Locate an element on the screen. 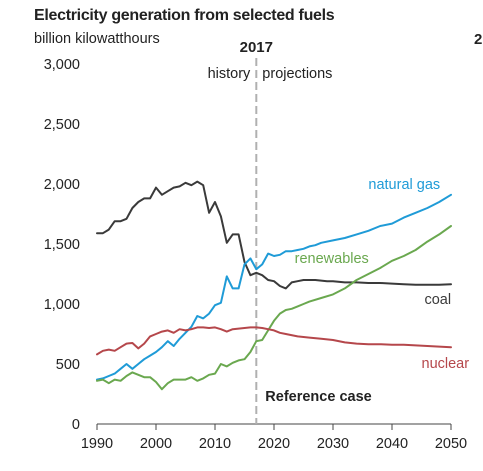  y-tick-label: 1,000 is located at coordinates (62, 305).